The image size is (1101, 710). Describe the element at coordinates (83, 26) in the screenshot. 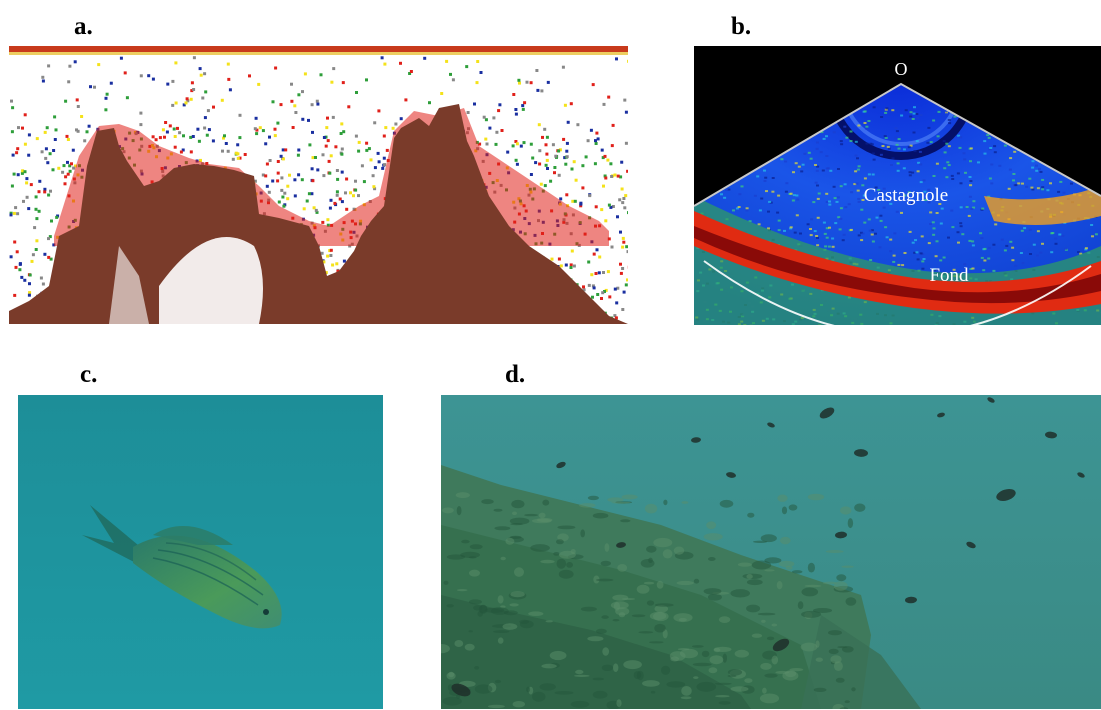

I see `panel-label-a: a.` at that location.